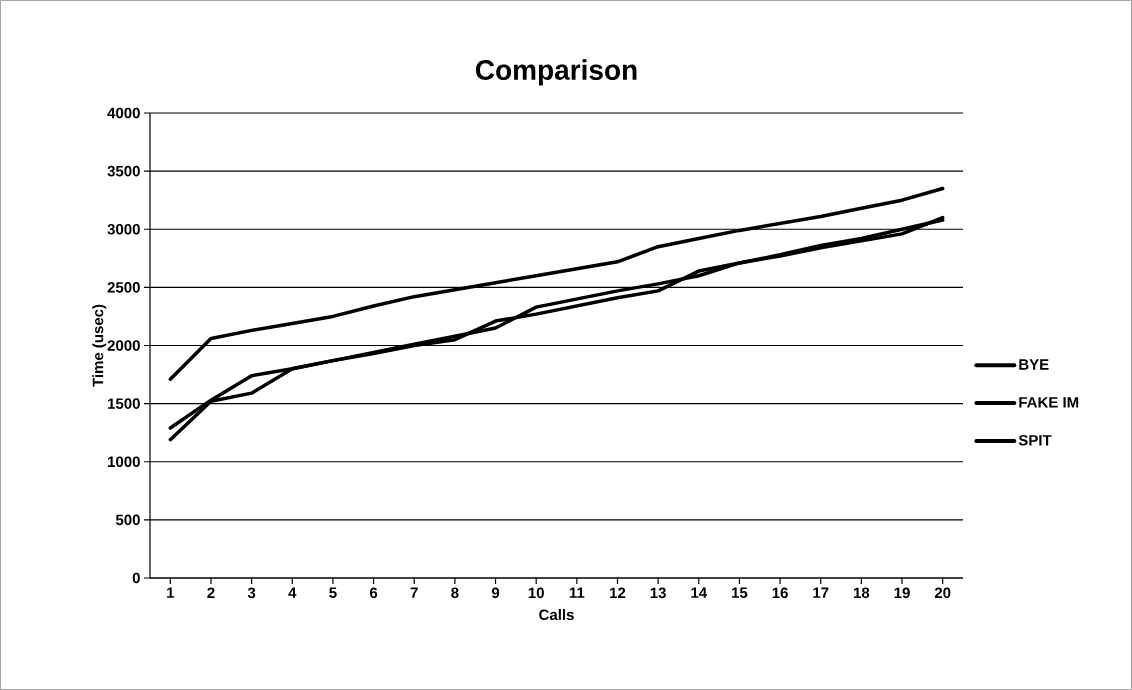 This screenshot has width=1132, height=690. Describe the element at coordinates (414, 592) in the screenshot. I see `x-tick-label: 7` at that location.